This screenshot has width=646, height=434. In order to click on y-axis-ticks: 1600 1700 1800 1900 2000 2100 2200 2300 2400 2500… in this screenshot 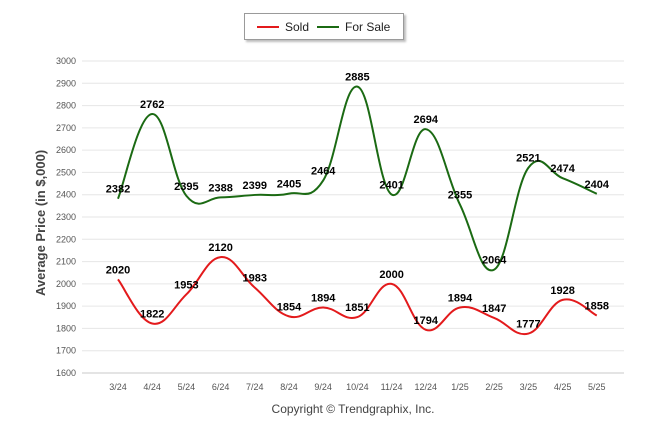, I will do `click(66, 217)`.